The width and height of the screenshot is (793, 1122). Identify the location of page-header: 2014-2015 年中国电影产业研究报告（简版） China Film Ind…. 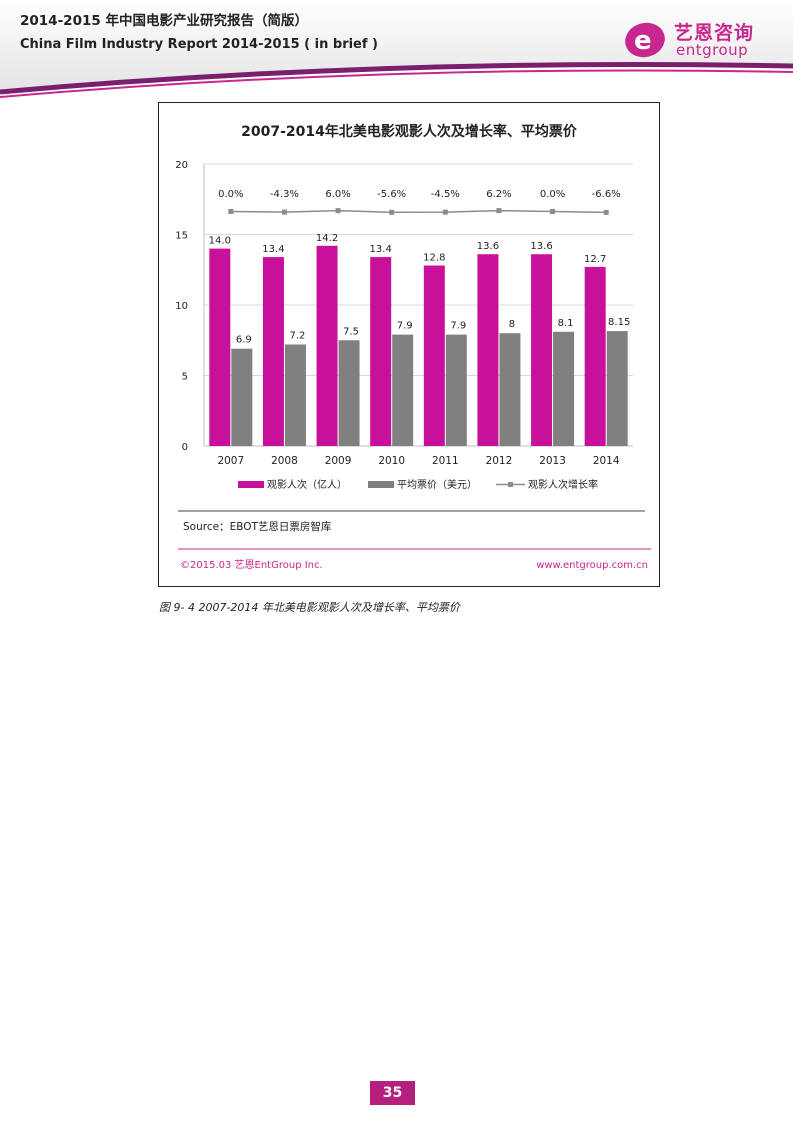
(396, 50).